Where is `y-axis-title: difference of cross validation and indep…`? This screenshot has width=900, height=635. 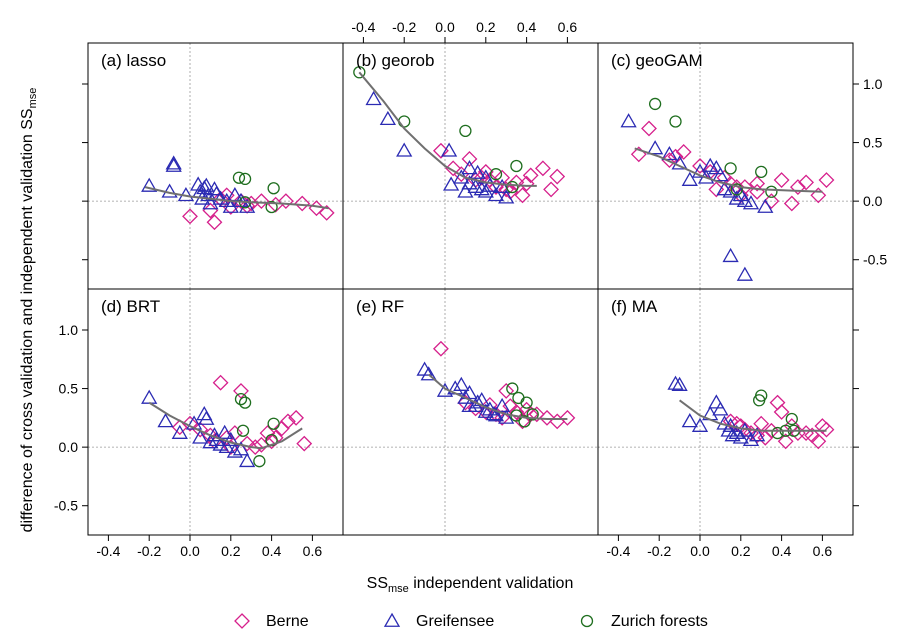
y-axis-title: difference of cross validation and indep… is located at coordinates (29, 310).